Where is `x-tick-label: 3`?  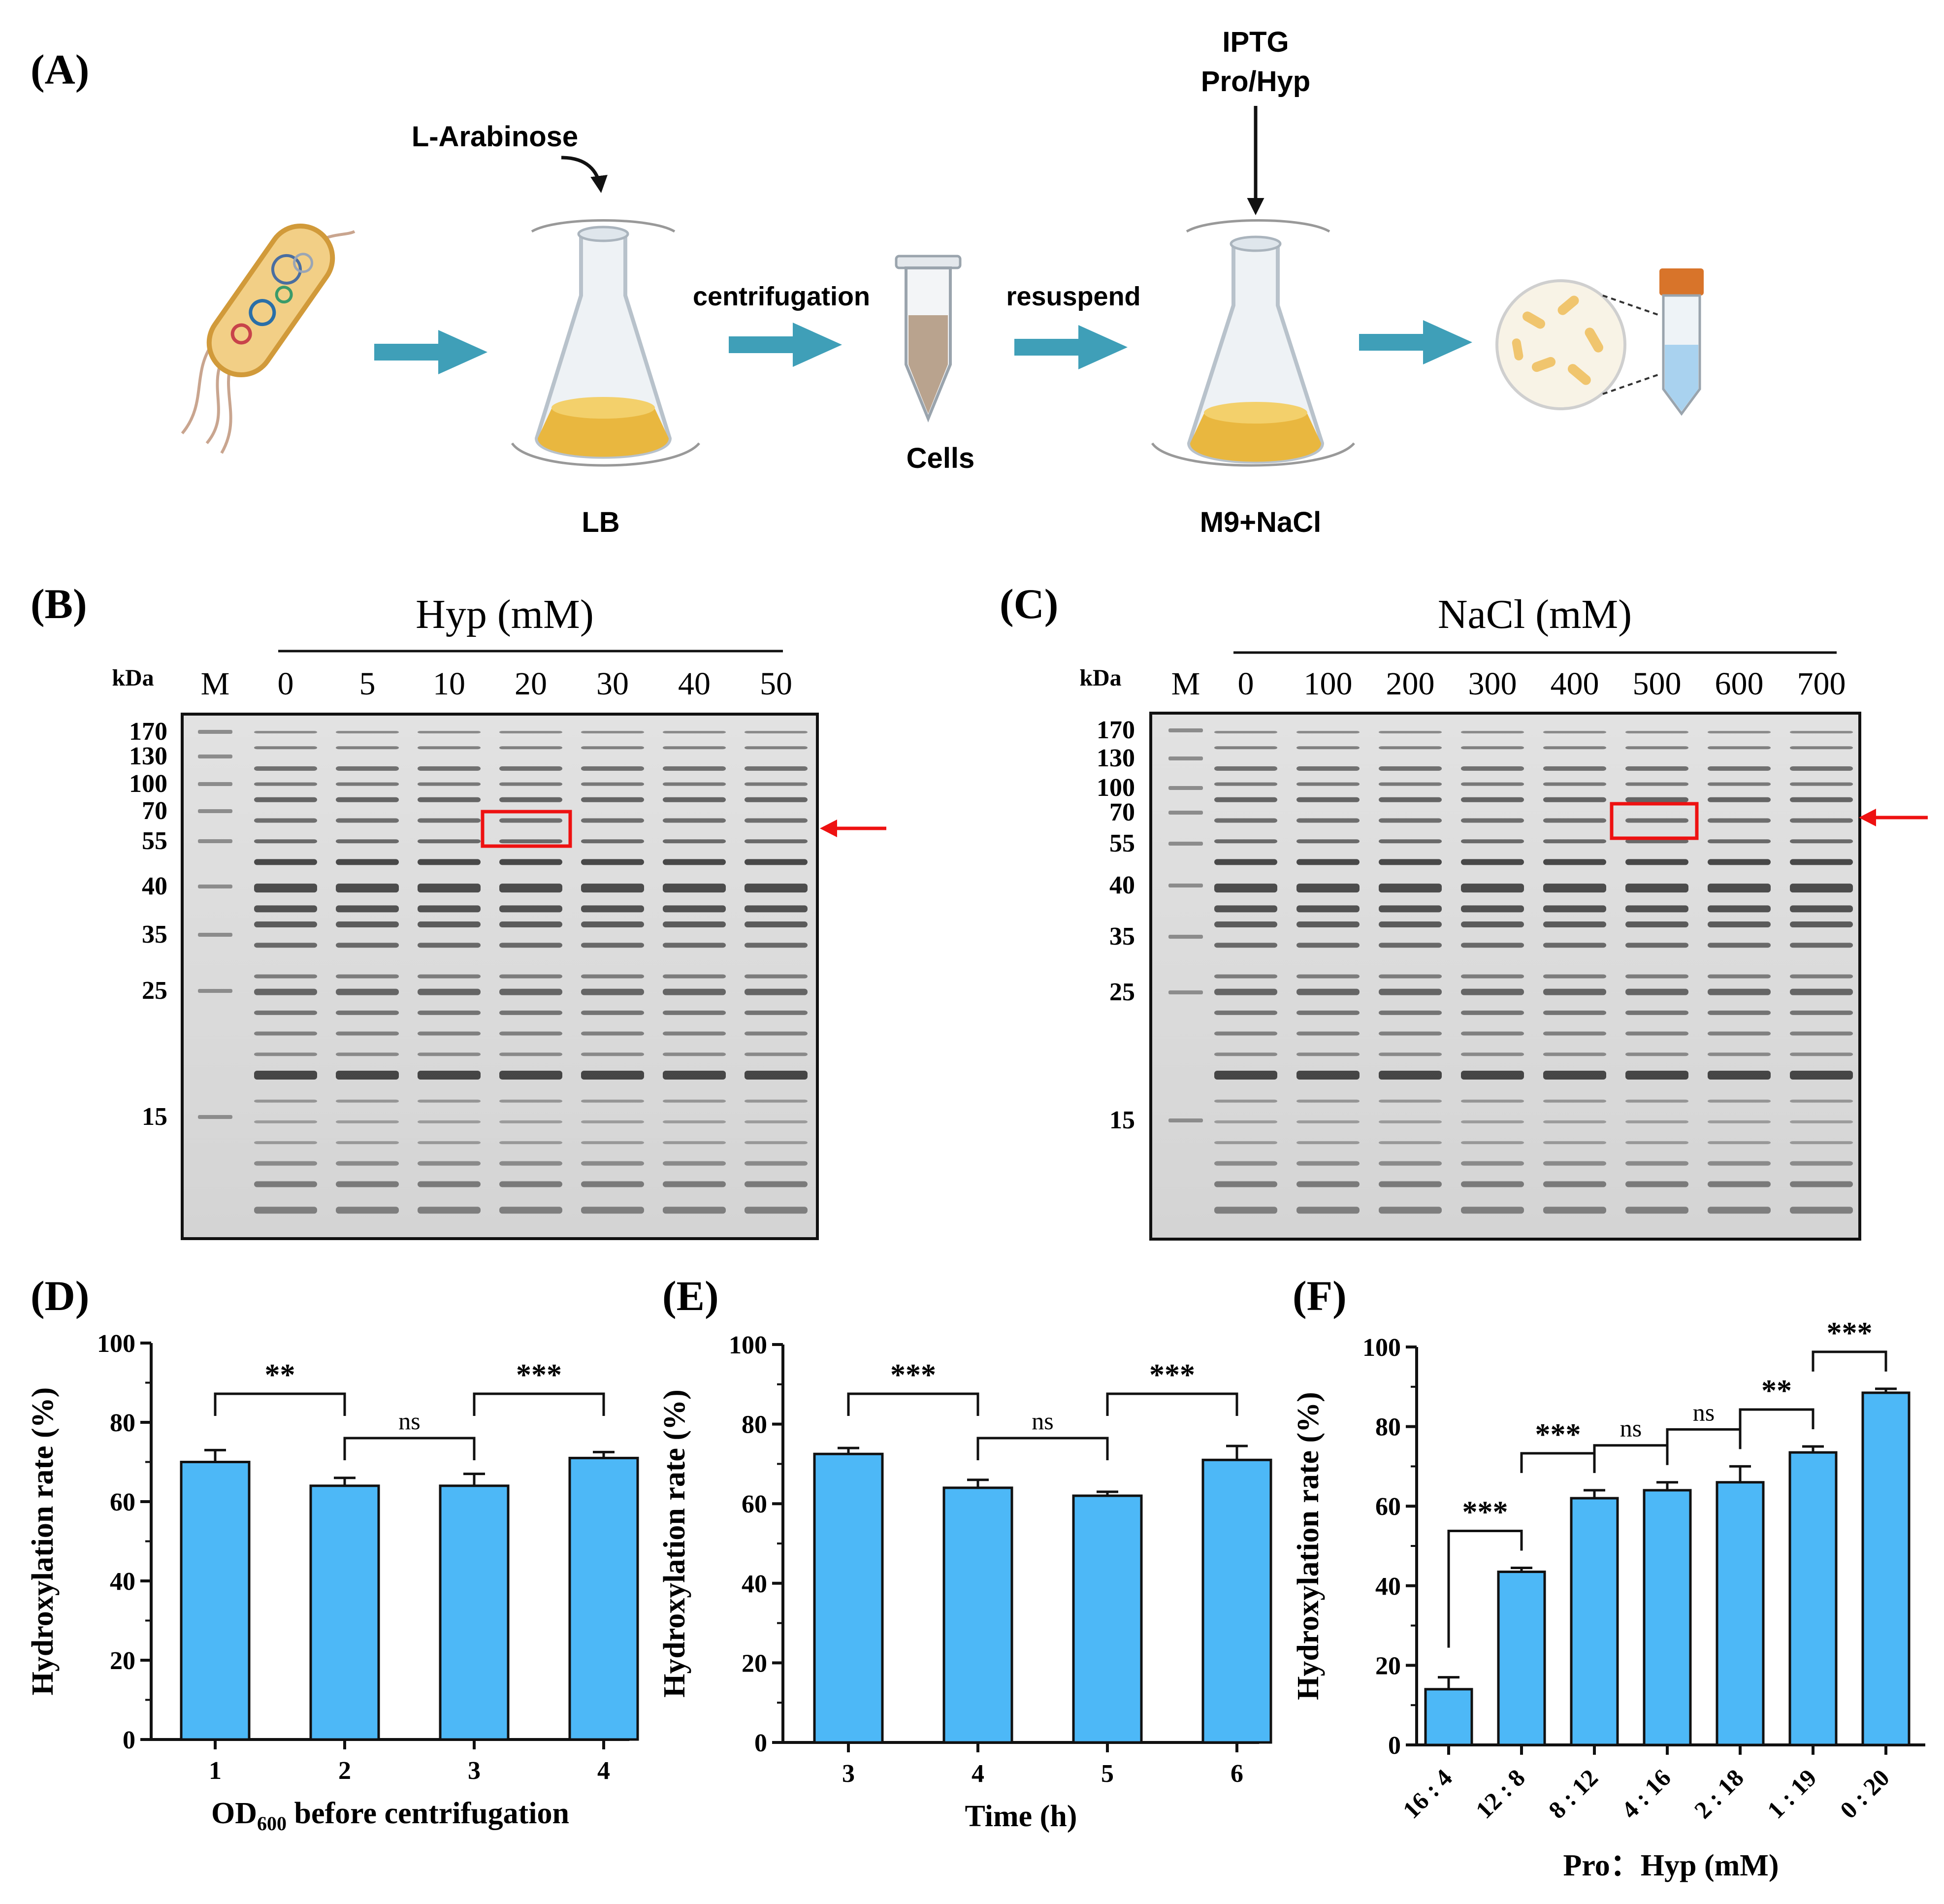
x-tick-label: 3 is located at coordinates (475, 1771).